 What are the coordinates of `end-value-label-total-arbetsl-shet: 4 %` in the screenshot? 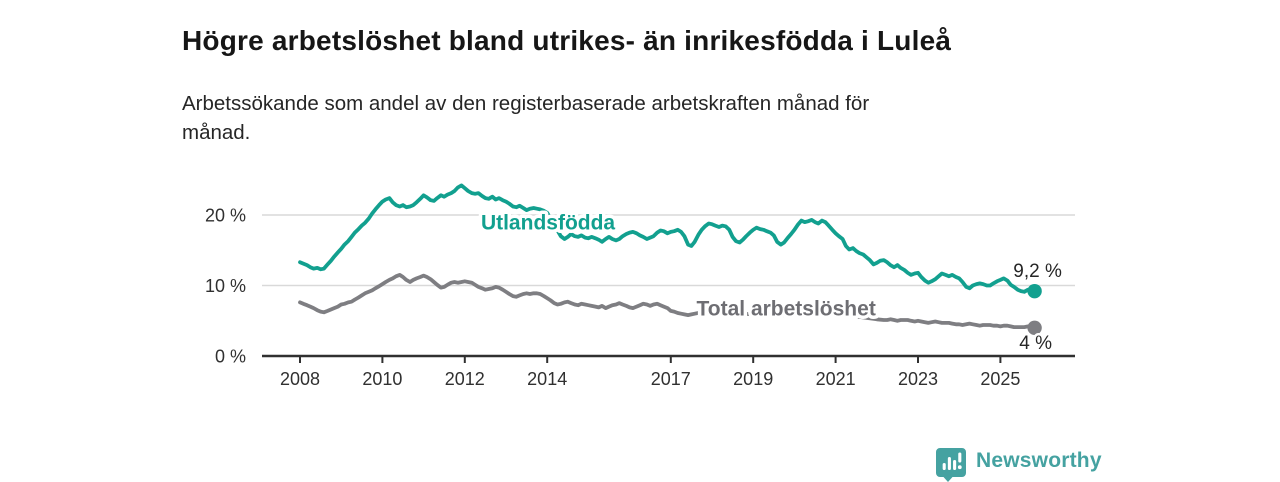 It's located at (1035, 343).